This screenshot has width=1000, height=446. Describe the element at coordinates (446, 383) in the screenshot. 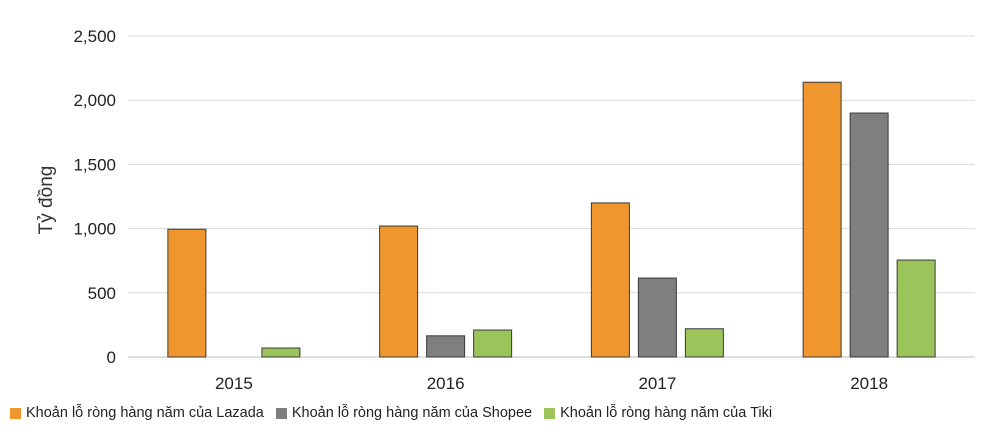

I see `x-tick-label: 2016` at that location.